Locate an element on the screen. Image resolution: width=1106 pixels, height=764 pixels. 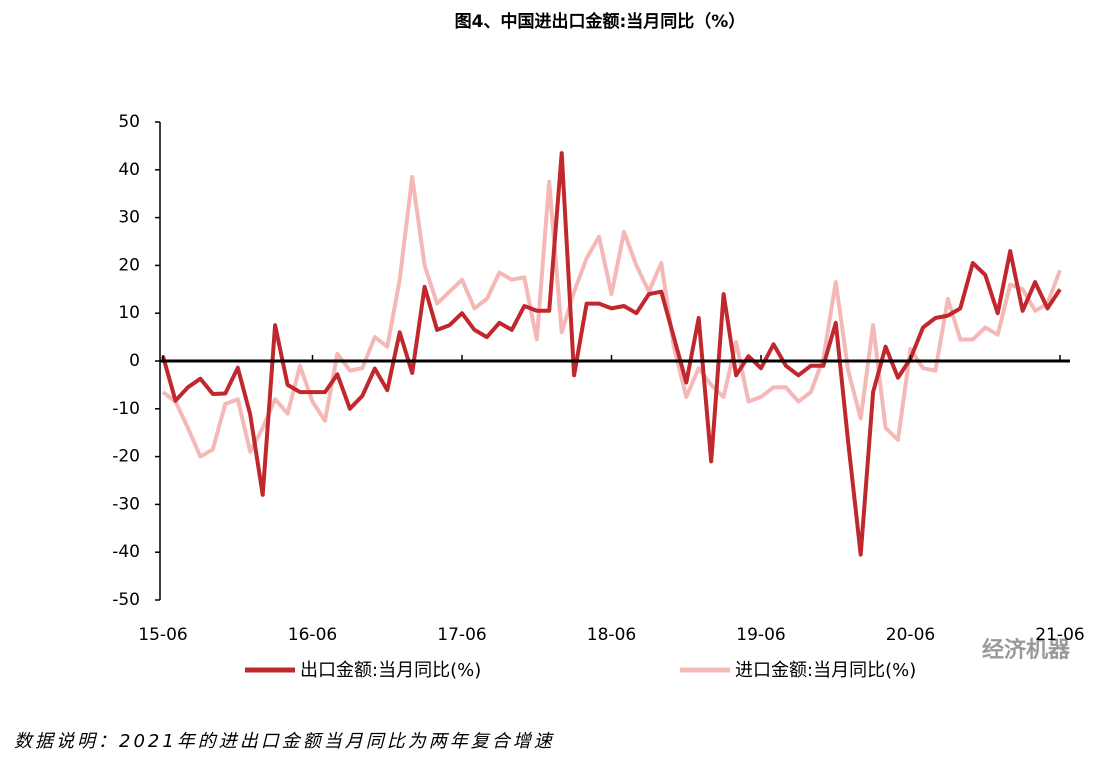
chart-title: 图4、中国进出口金额:当月同比（%） is located at coordinates (600, 21).